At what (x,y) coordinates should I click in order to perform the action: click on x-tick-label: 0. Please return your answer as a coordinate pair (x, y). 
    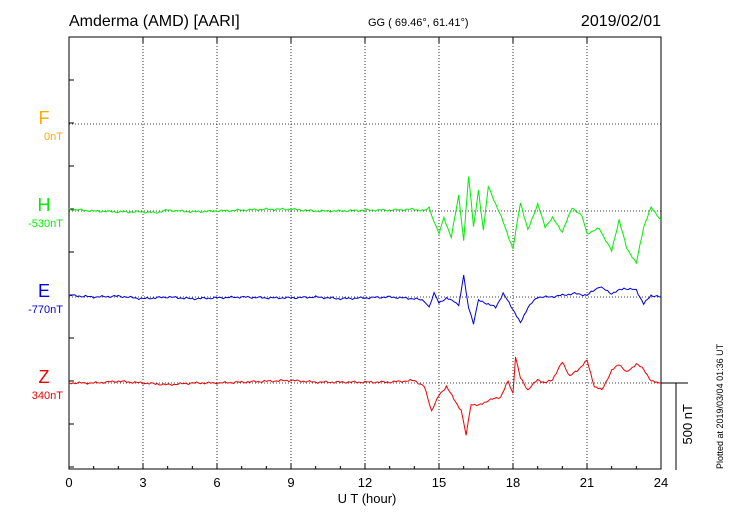
    Looking at the image, I should click on (68, 482).